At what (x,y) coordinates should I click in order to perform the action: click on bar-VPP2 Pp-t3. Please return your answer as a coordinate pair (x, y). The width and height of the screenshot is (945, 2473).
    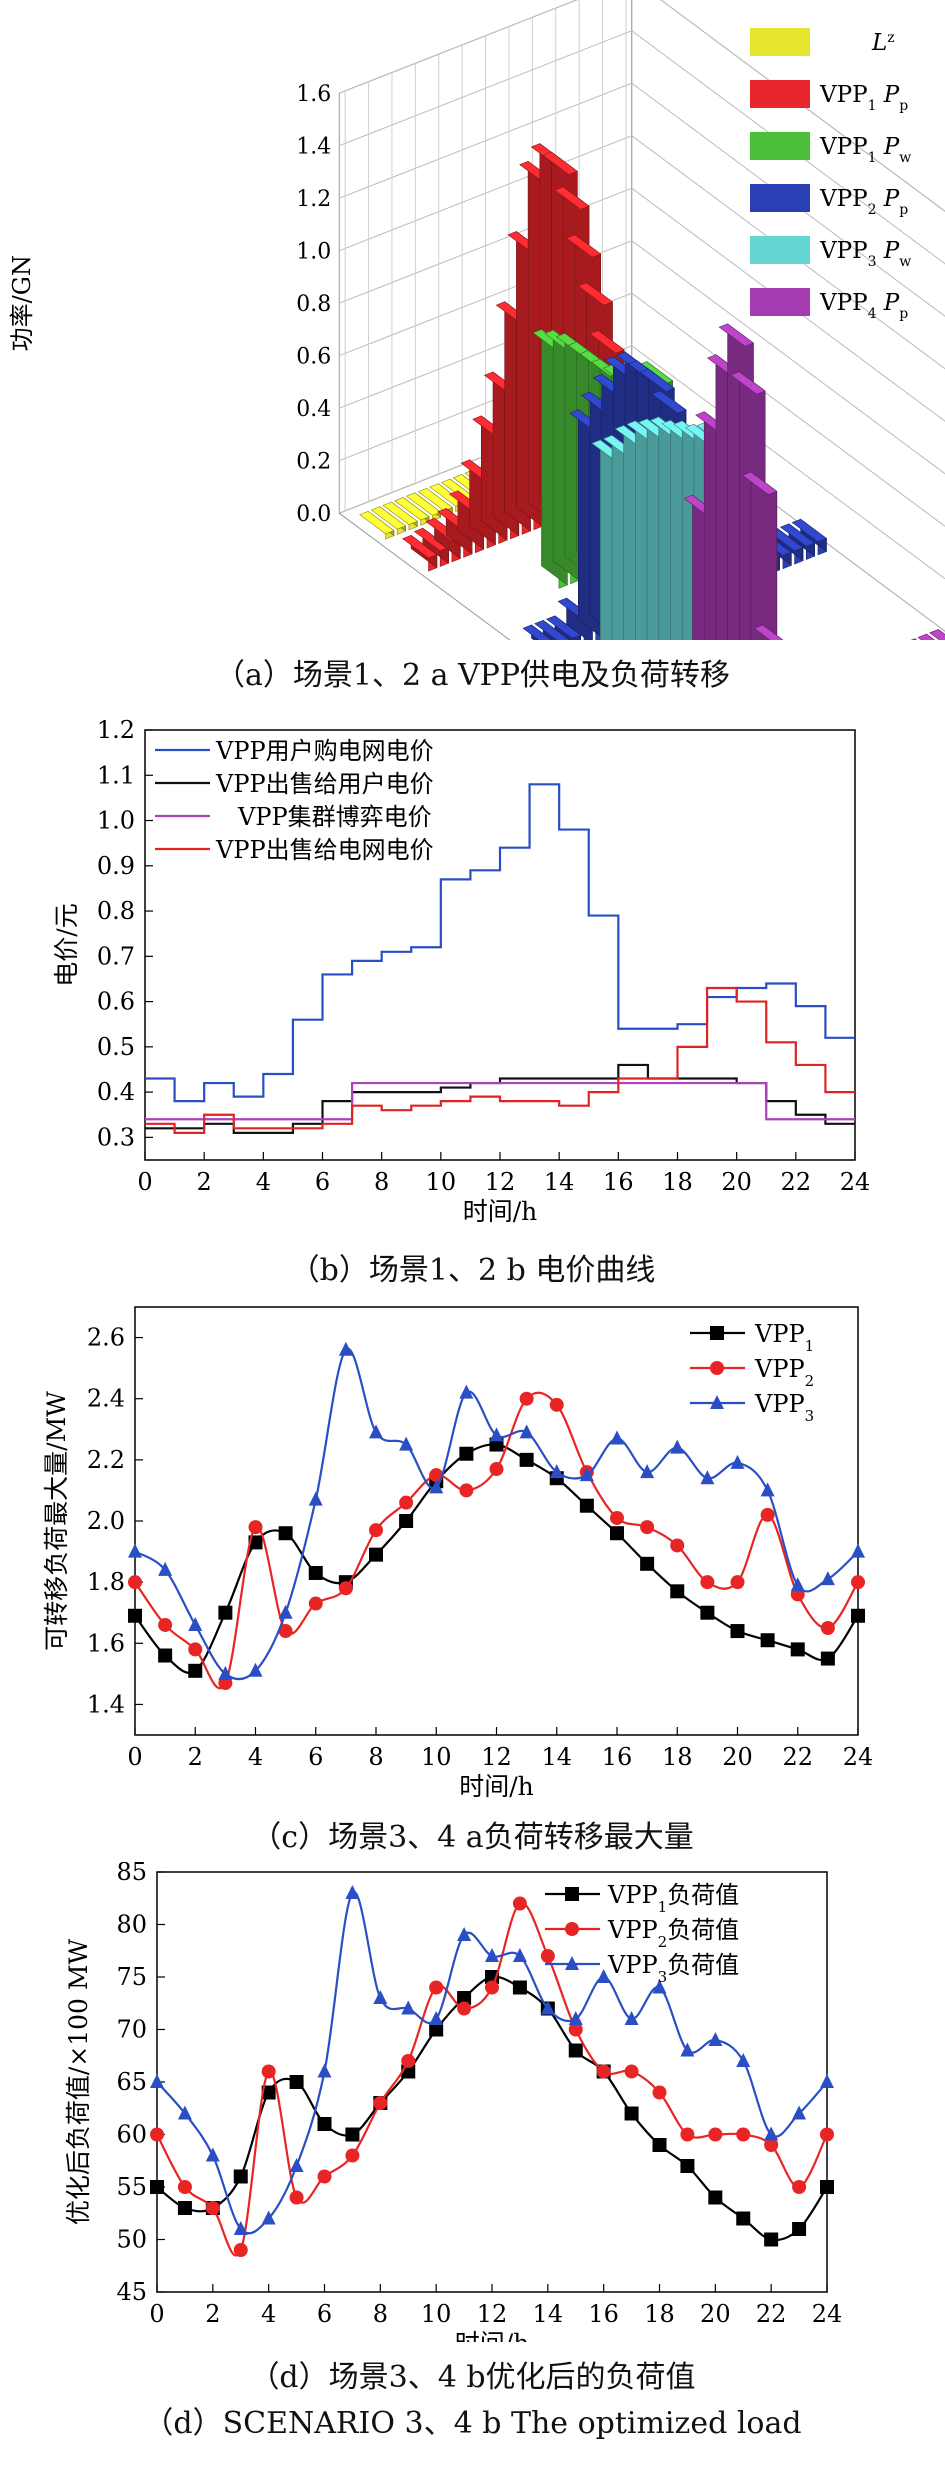
    Looking at the image, I should click on (786, 546).